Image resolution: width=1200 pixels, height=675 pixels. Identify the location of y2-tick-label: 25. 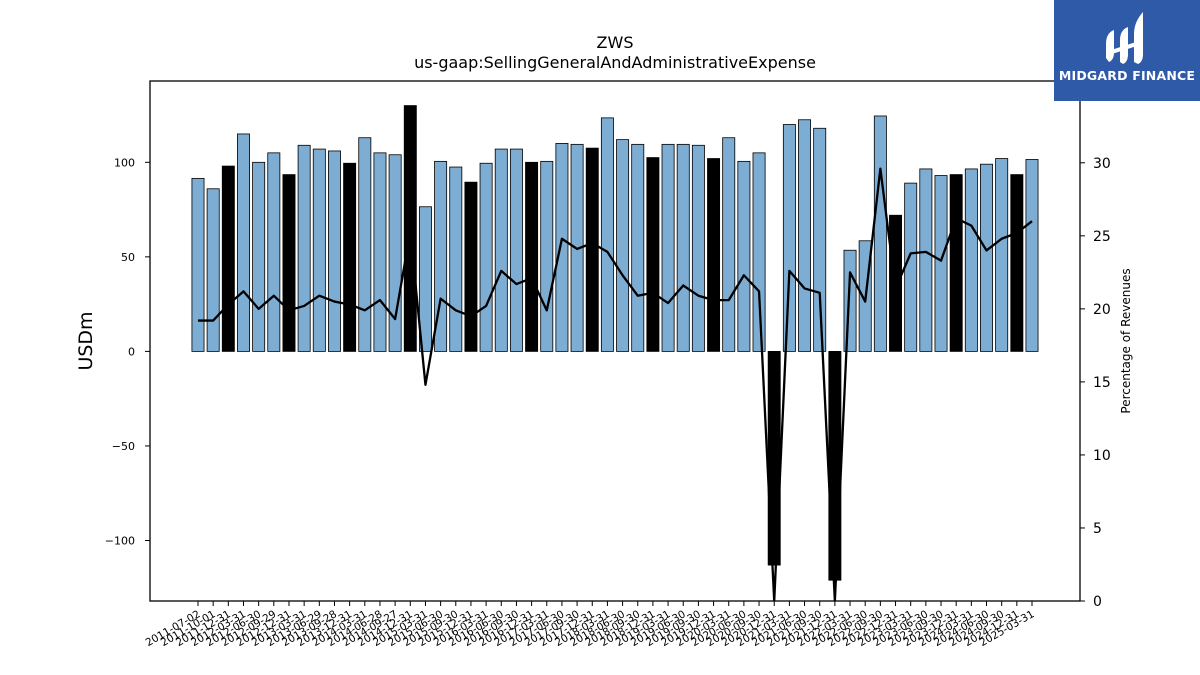
(1102, 237).